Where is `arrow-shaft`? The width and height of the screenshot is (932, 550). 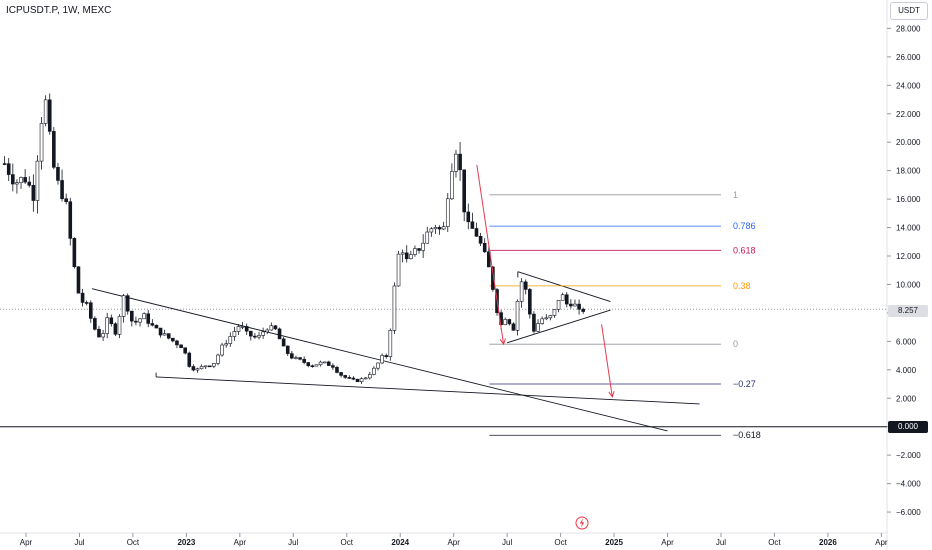
arrow-shaft is located at coordinates (490, 254).